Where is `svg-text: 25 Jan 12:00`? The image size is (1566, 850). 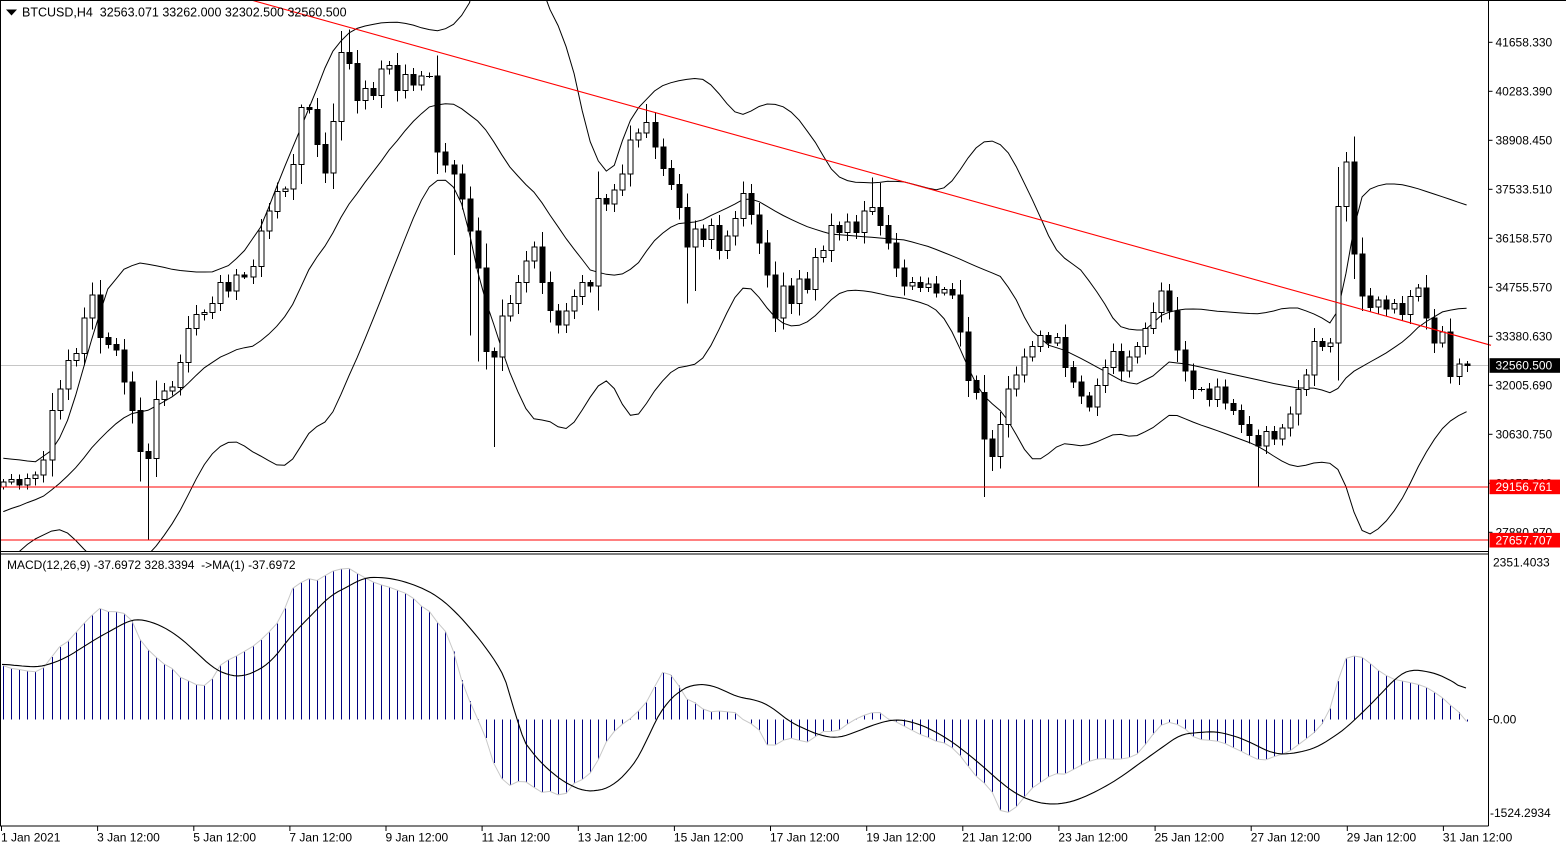 svg-text: 25 Jan 12:00 is located at coordinates (1190, 838).